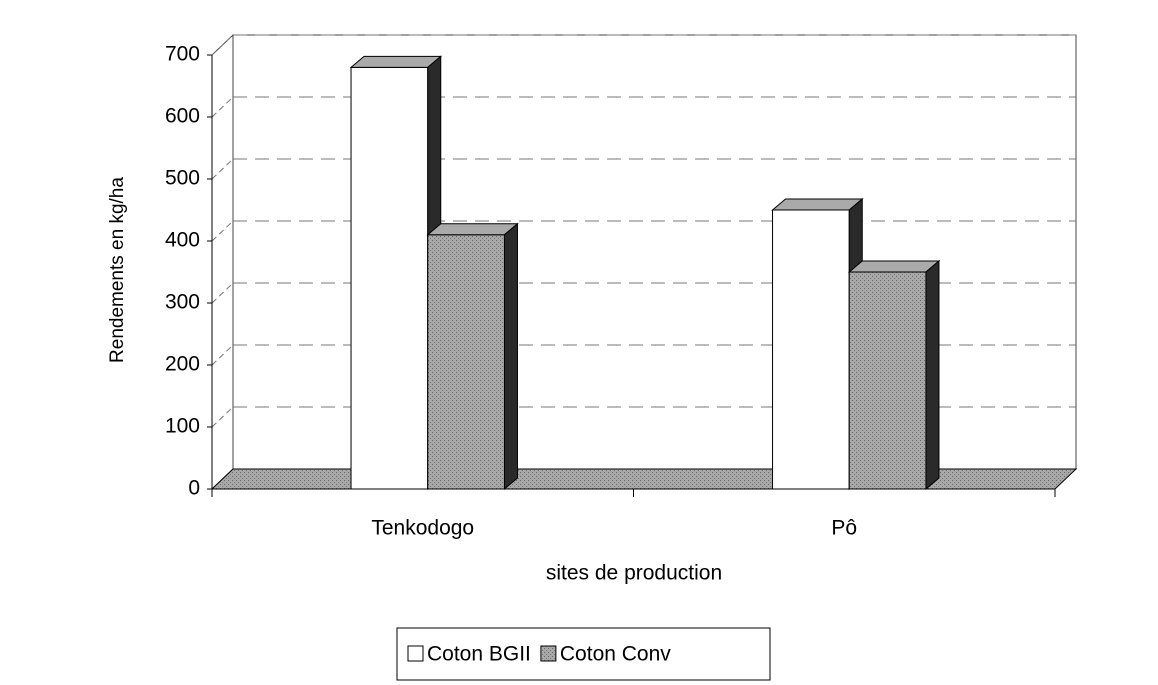  Describe the element at coordinates (844, 528) in the screenshot. I see `x-tick-label: Pô` at that location.